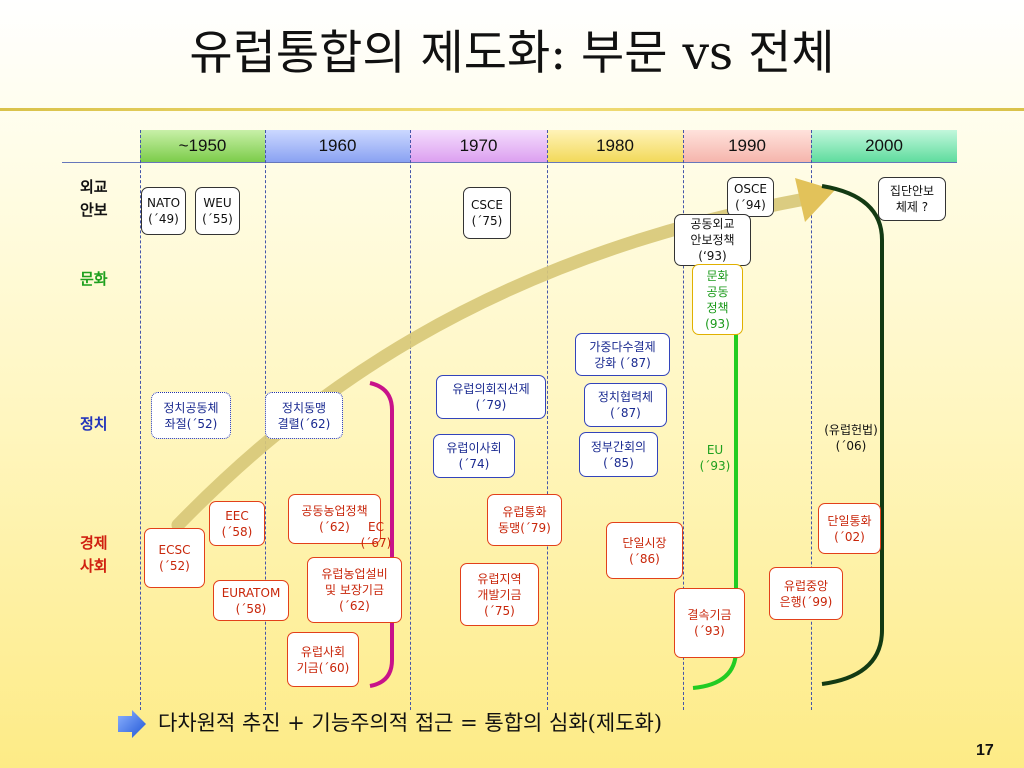 The height and width of the screenshot is (768, 1024). Describe the element at coordinates (94, 279) in the screenshot. I see `category-culture: 문화` at that location.